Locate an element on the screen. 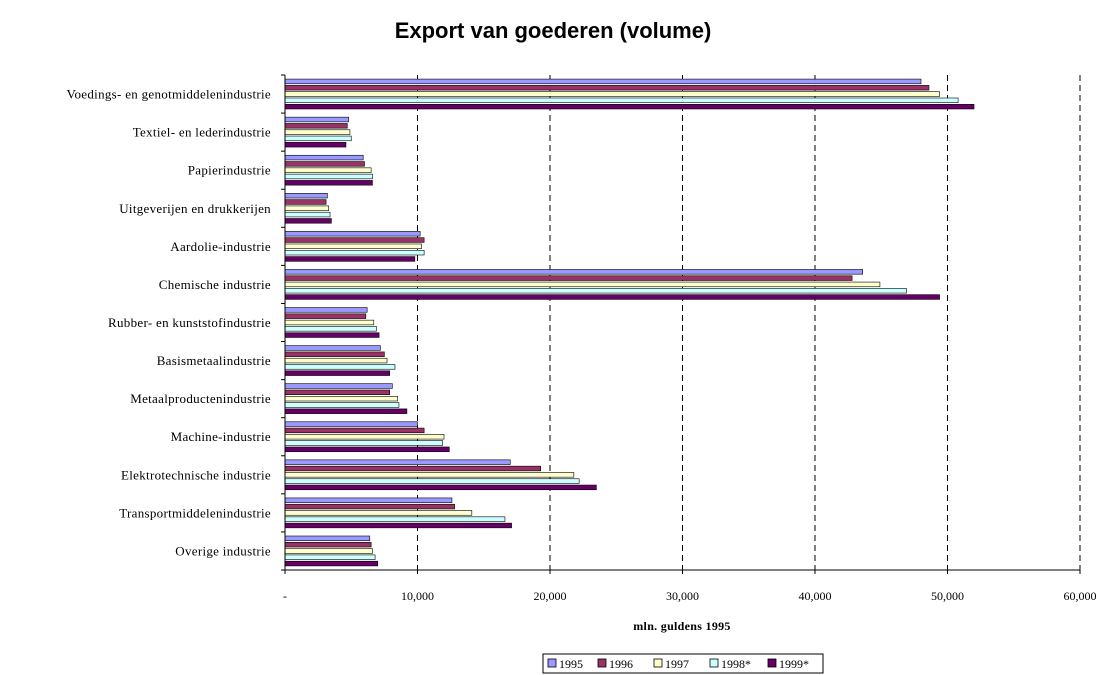  chart-title: Export van goederen (volume) is located at coordinates (553, 30).